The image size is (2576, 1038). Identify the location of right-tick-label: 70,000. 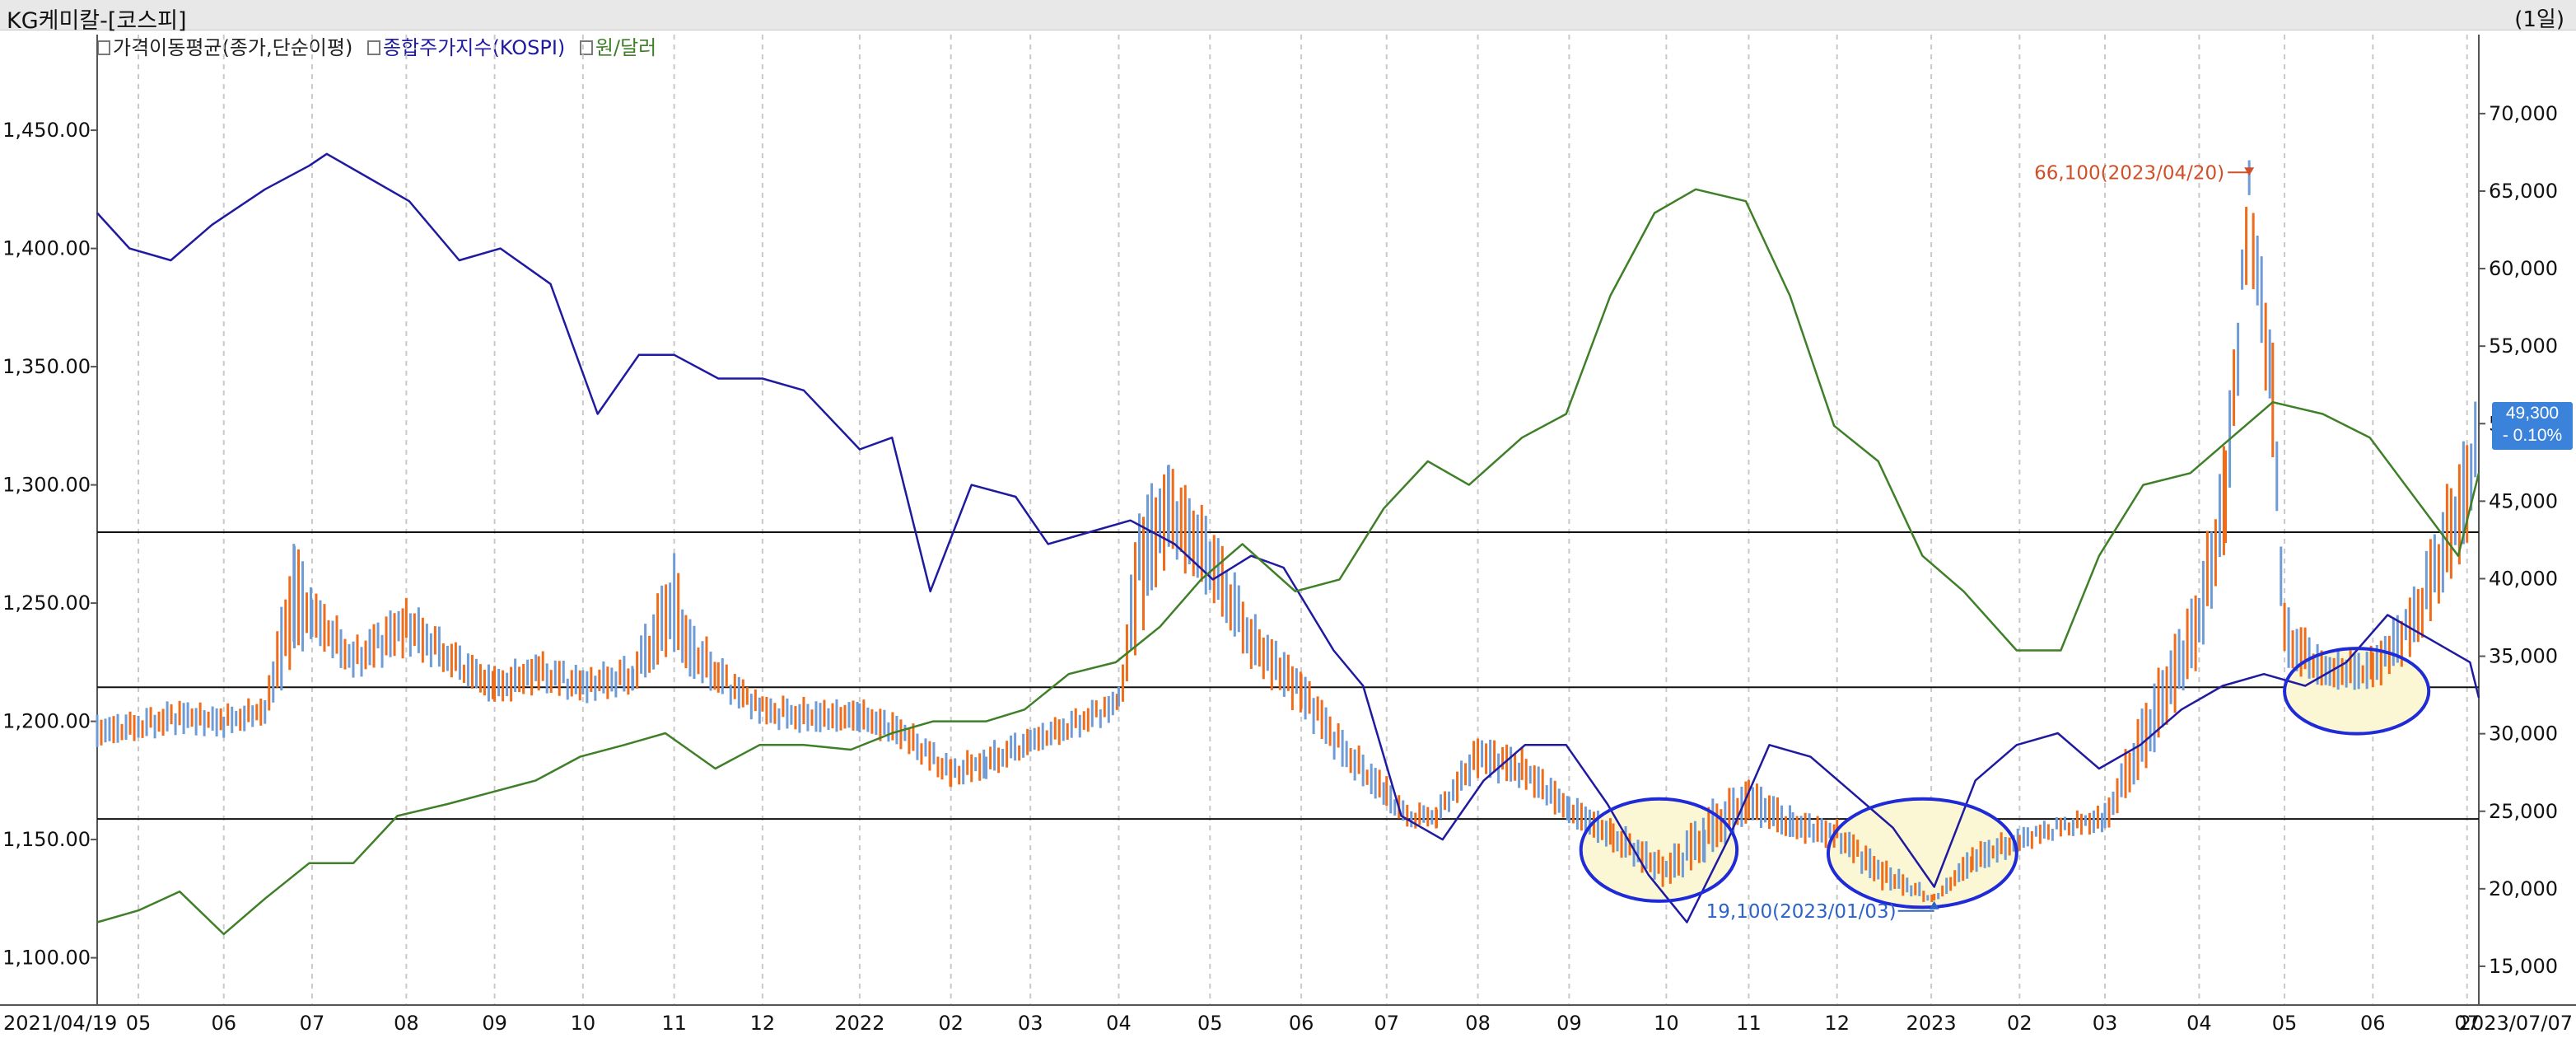
(2523, 113).